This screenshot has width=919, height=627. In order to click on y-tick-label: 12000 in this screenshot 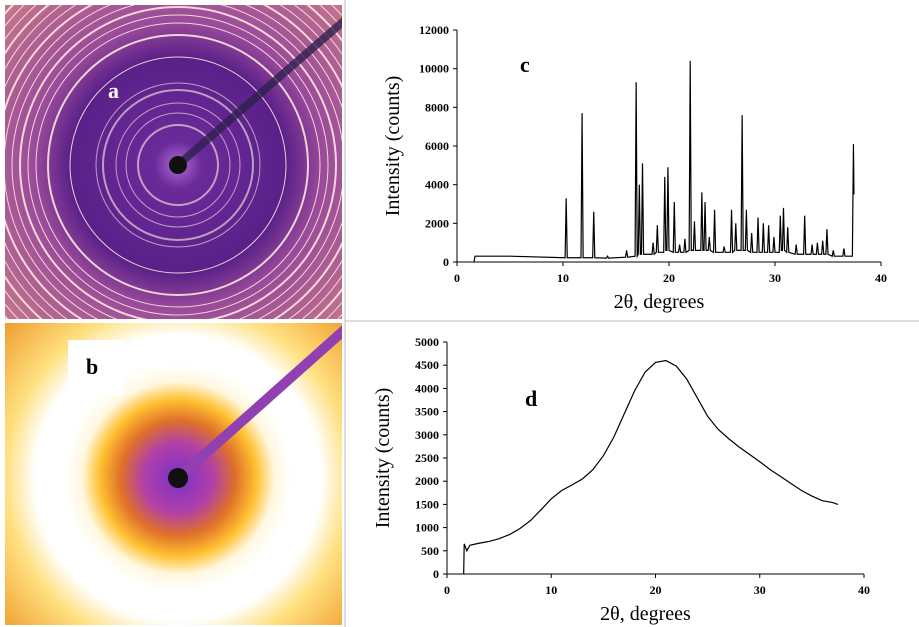, I will do `click(434, 30)`.